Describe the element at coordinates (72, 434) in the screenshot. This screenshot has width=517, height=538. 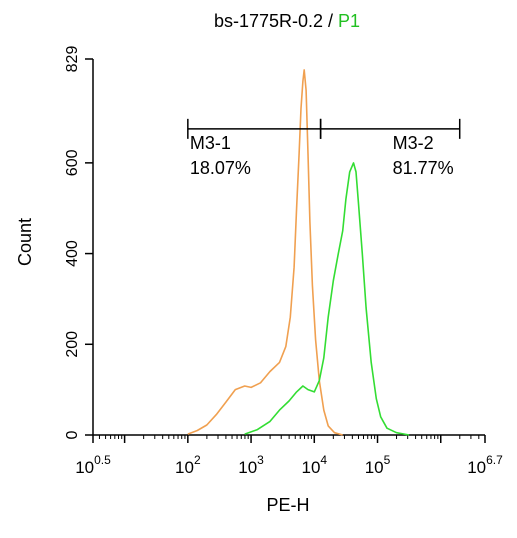
I see `y-tick-label: 0` at that location.